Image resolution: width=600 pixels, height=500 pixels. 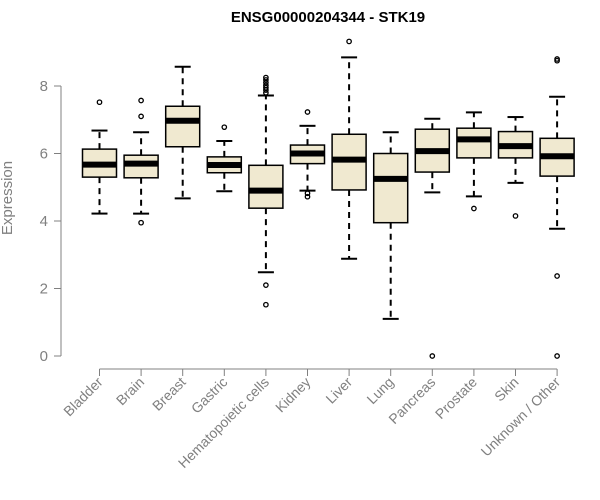 I want to click on box-breast, so click(x=182, y=132).